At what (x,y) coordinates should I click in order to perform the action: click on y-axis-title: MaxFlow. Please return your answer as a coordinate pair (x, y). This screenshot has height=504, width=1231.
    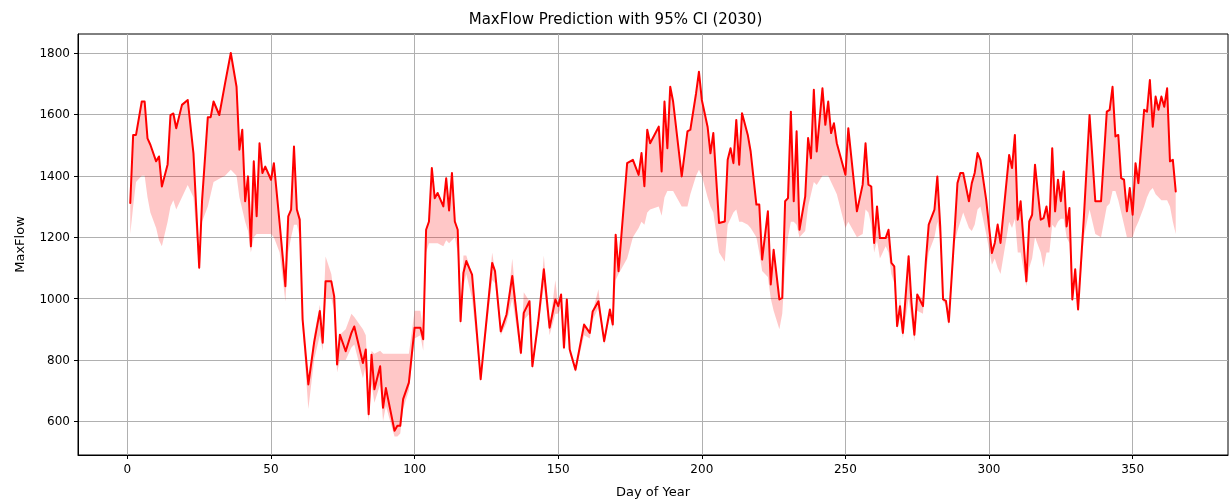
    Looking at the image, I should click on (19, 244).